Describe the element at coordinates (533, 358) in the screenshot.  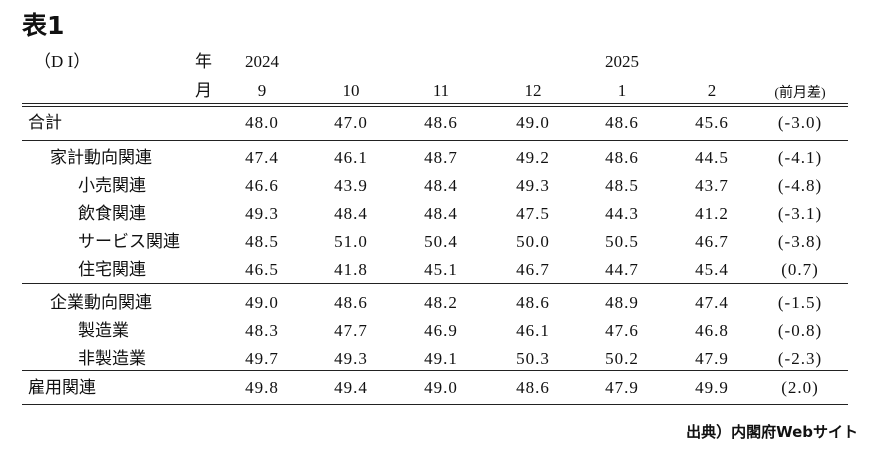
I see `cell-value: 50.3` at that location.